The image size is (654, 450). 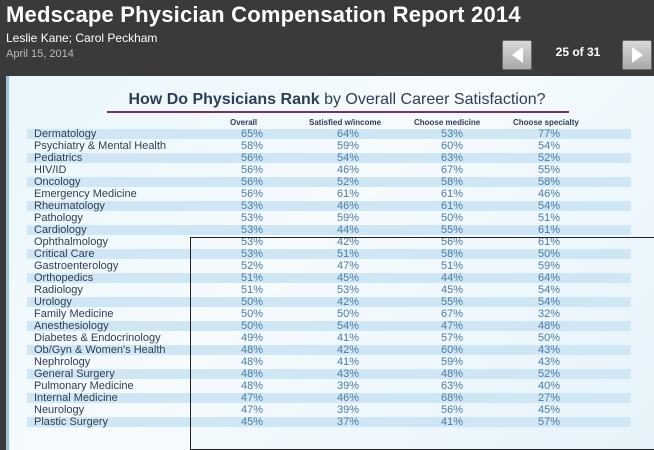 What do you see at coordinates (348, 326) in the screenshot?
I see `income-value: 54%` at bounding box center [348, 326].